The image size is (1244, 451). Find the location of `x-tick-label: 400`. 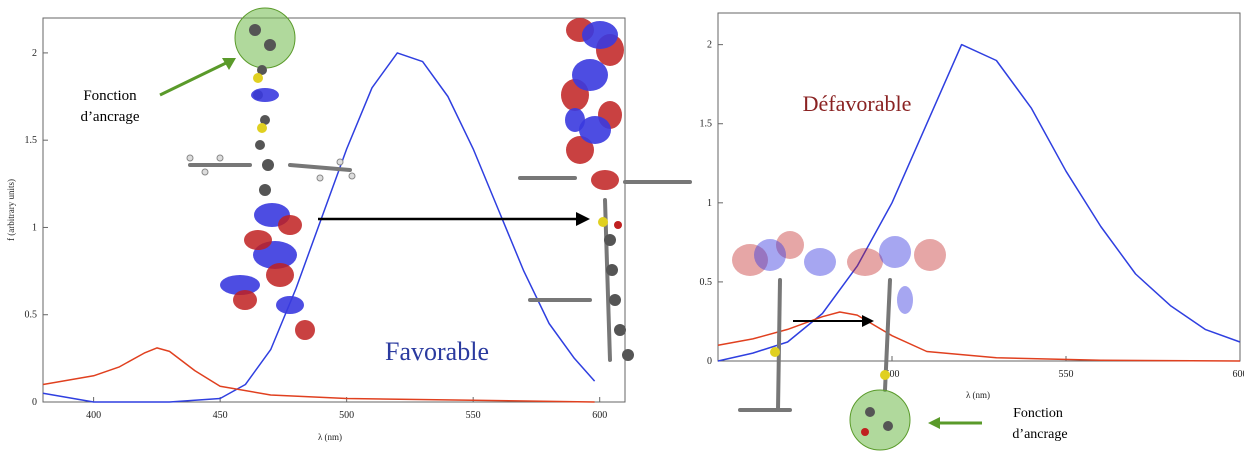

x-tick-label: 400 is located at coordinates (93, 415).